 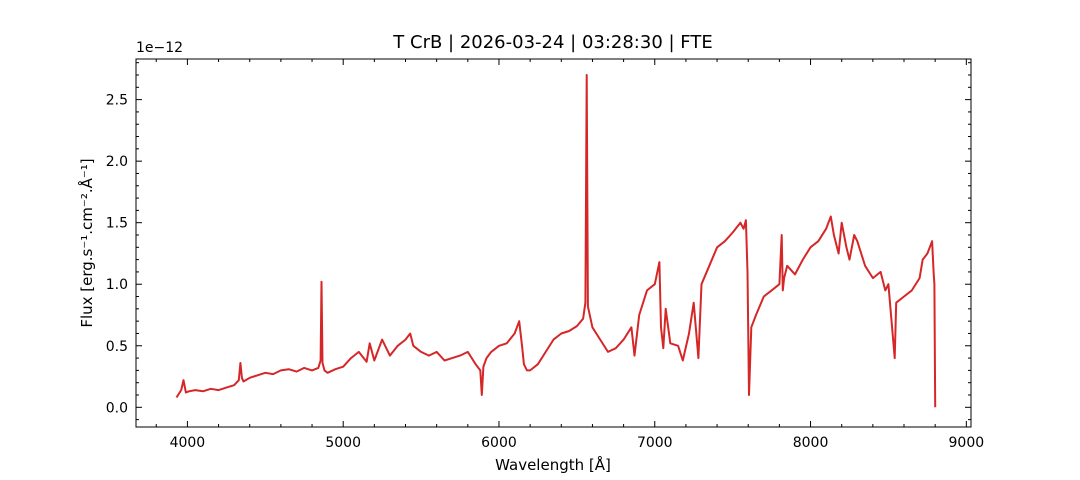 I want to click on x-tick-label: 5000, so click(x=343, y=443).